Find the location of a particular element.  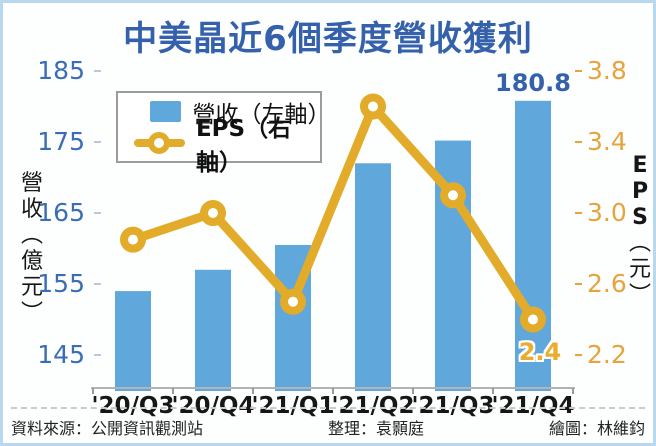

legend-item-revenue: 營收（左軸） is located at coordinates (231, 112).